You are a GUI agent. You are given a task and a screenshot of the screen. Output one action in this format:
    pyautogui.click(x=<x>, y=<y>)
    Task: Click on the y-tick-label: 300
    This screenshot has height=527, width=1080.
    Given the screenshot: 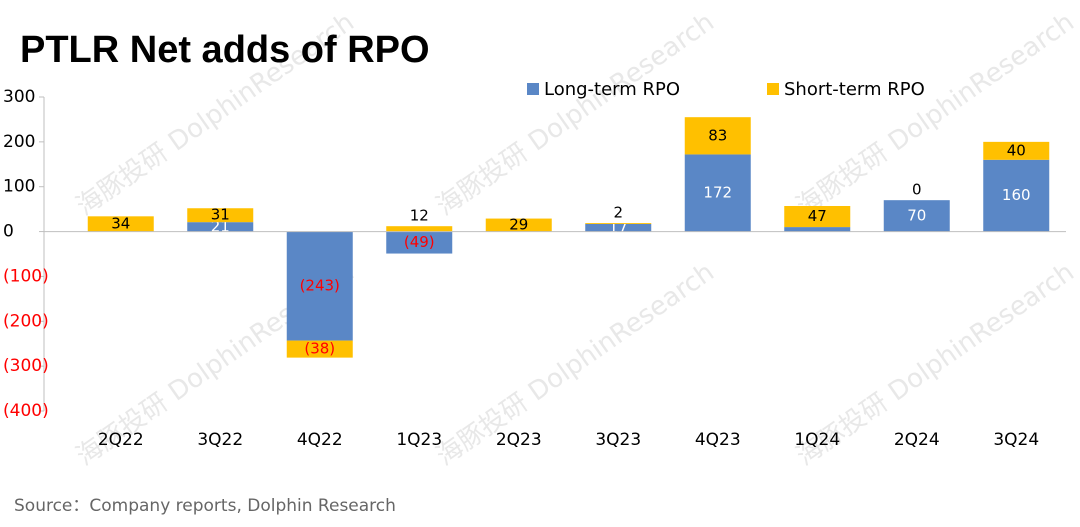 What is the action you would take?
    pyautogui.click(x=19, y=97)
    